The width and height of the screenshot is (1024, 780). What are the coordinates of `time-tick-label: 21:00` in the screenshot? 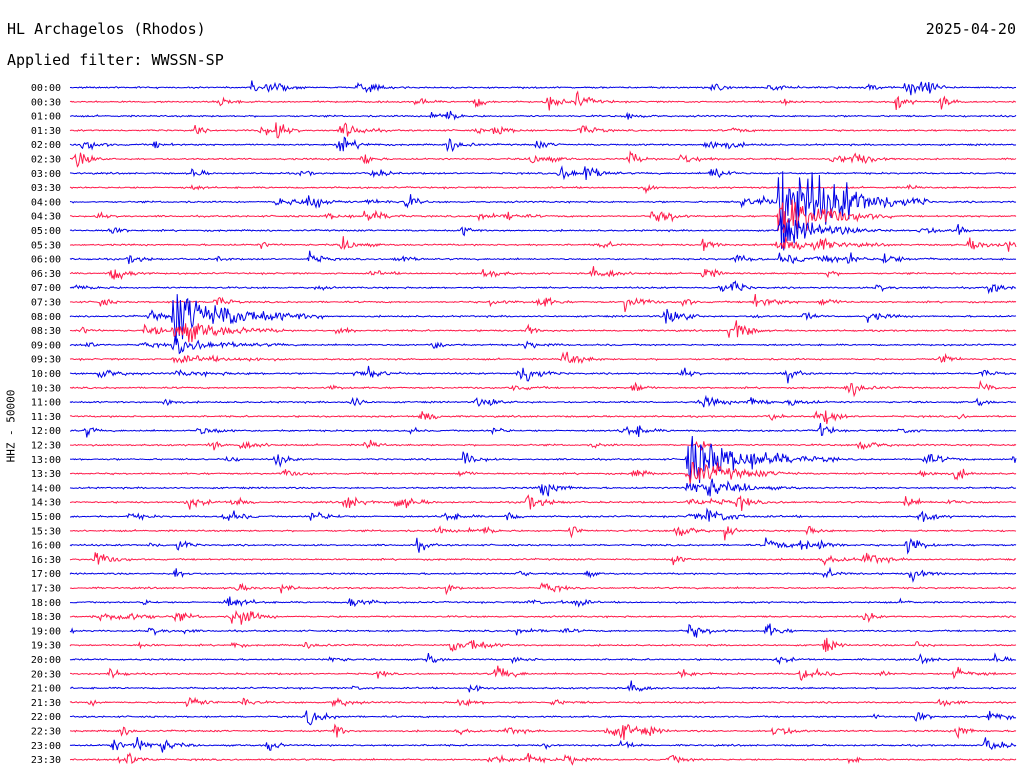 It's located at (46, 689).